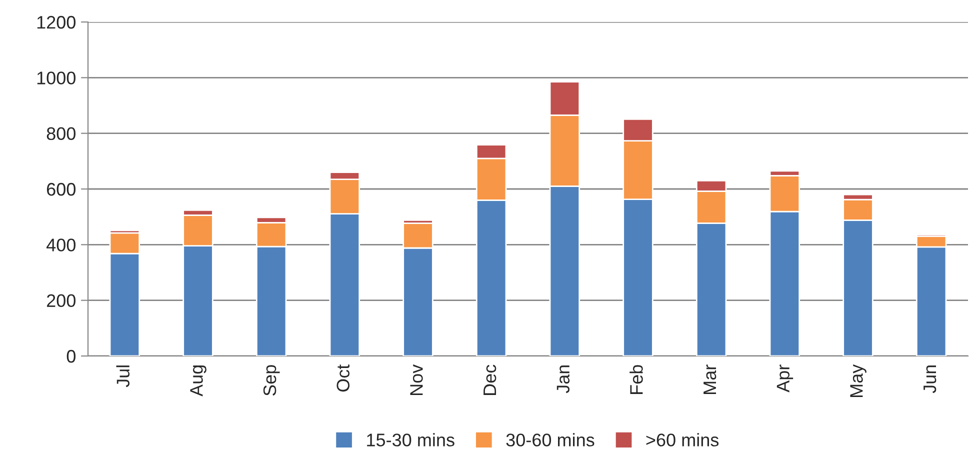  Describe the element at coordinates (343, 378) in the screenshot. I see `x-tick-label: Oct` at that location.